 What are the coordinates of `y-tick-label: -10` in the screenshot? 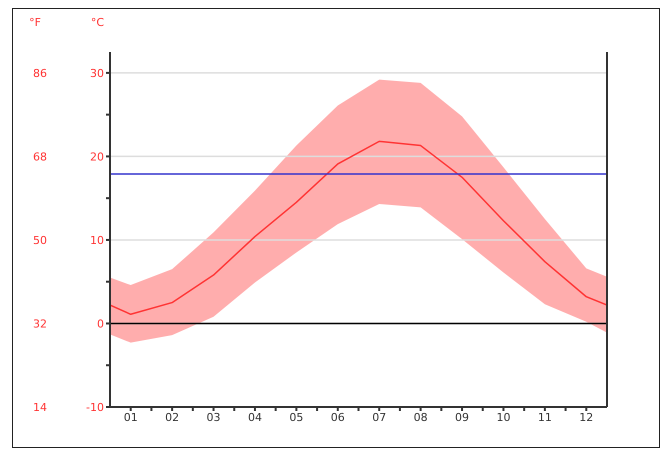 It's located at (95, 407).